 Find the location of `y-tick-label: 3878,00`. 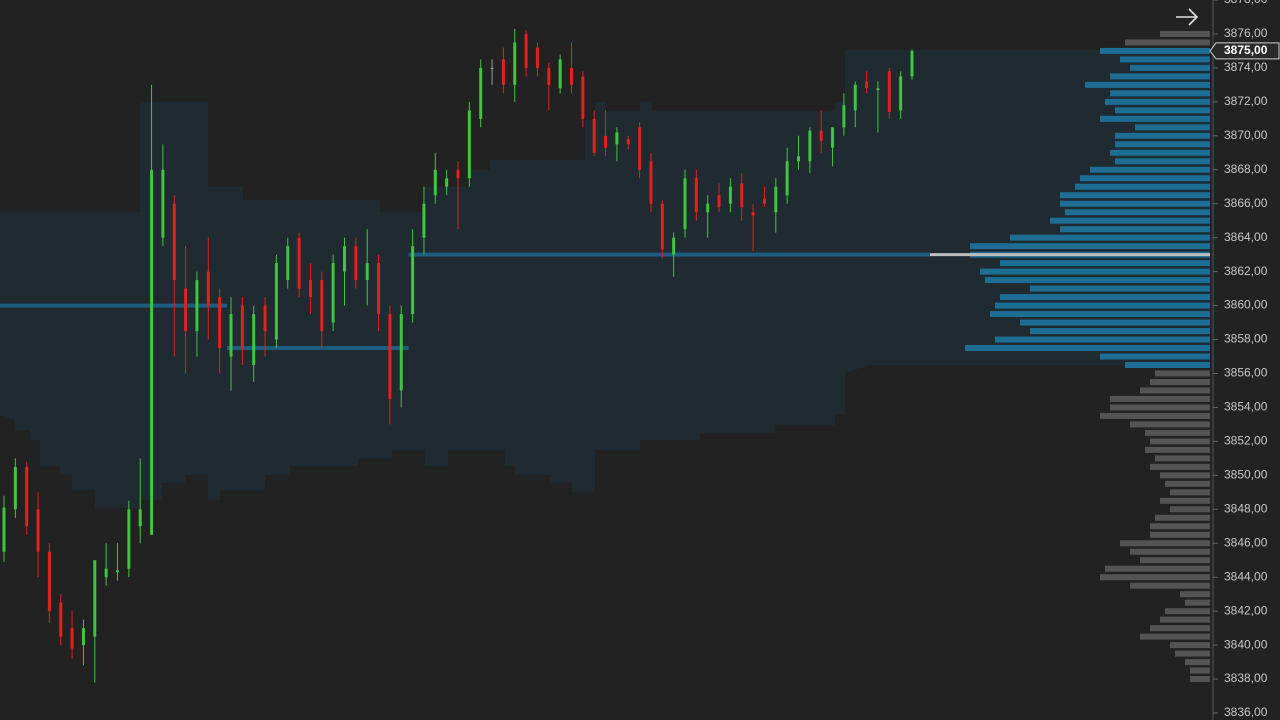

y-tick-label: 3878,00 is located at coordinates (1246, 3).